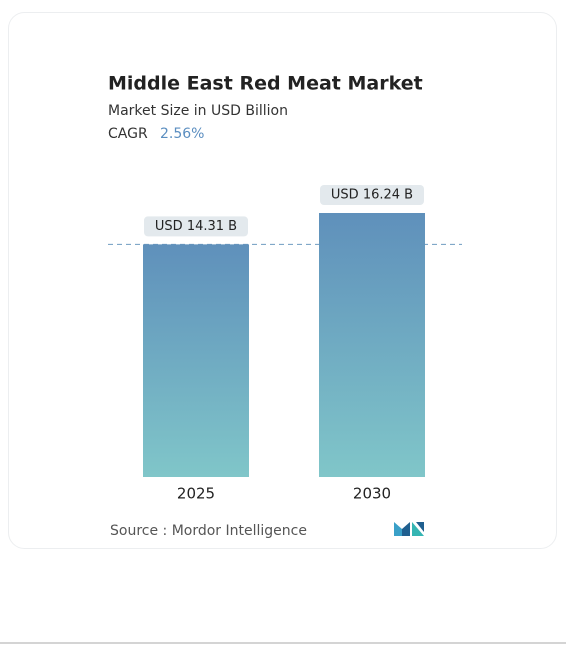 The width and height of the screenshot is (566, 660). Describe the element at coordinates (208, 531) in the screenshot. I see `source: Source : Mordor Intelligence` at that location.